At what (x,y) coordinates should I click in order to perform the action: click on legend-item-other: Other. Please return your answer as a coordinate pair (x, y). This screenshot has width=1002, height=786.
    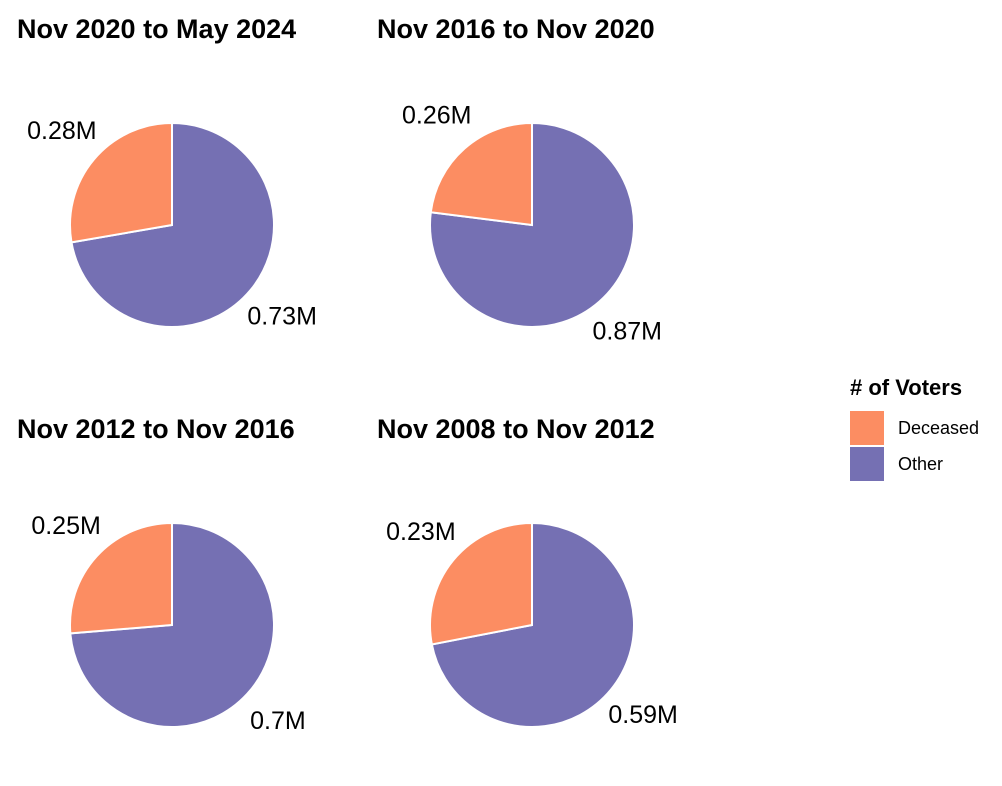
    Looking at the image, I should click on (914, 464).